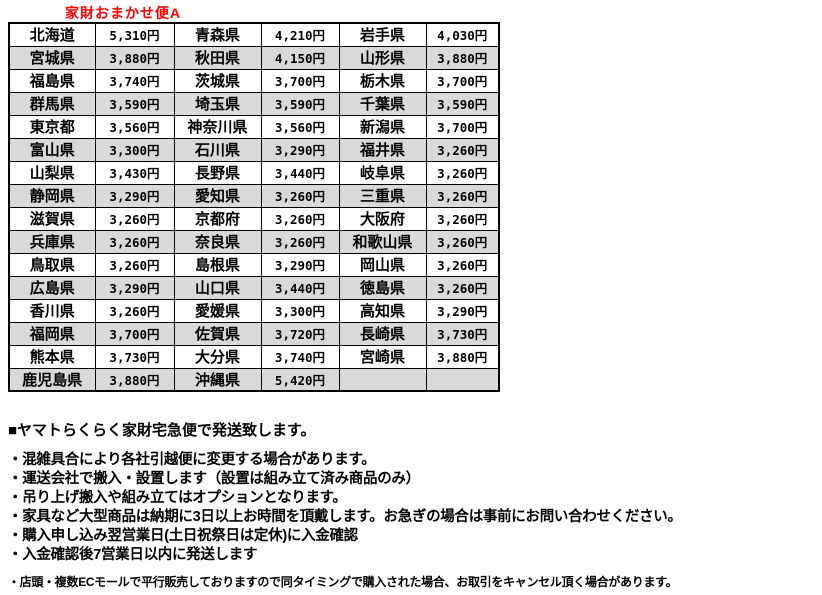 Image resolution: width=822 pixels, height=595 pixels. I want to click on price-cell: 3,720円, so click(300, 333).